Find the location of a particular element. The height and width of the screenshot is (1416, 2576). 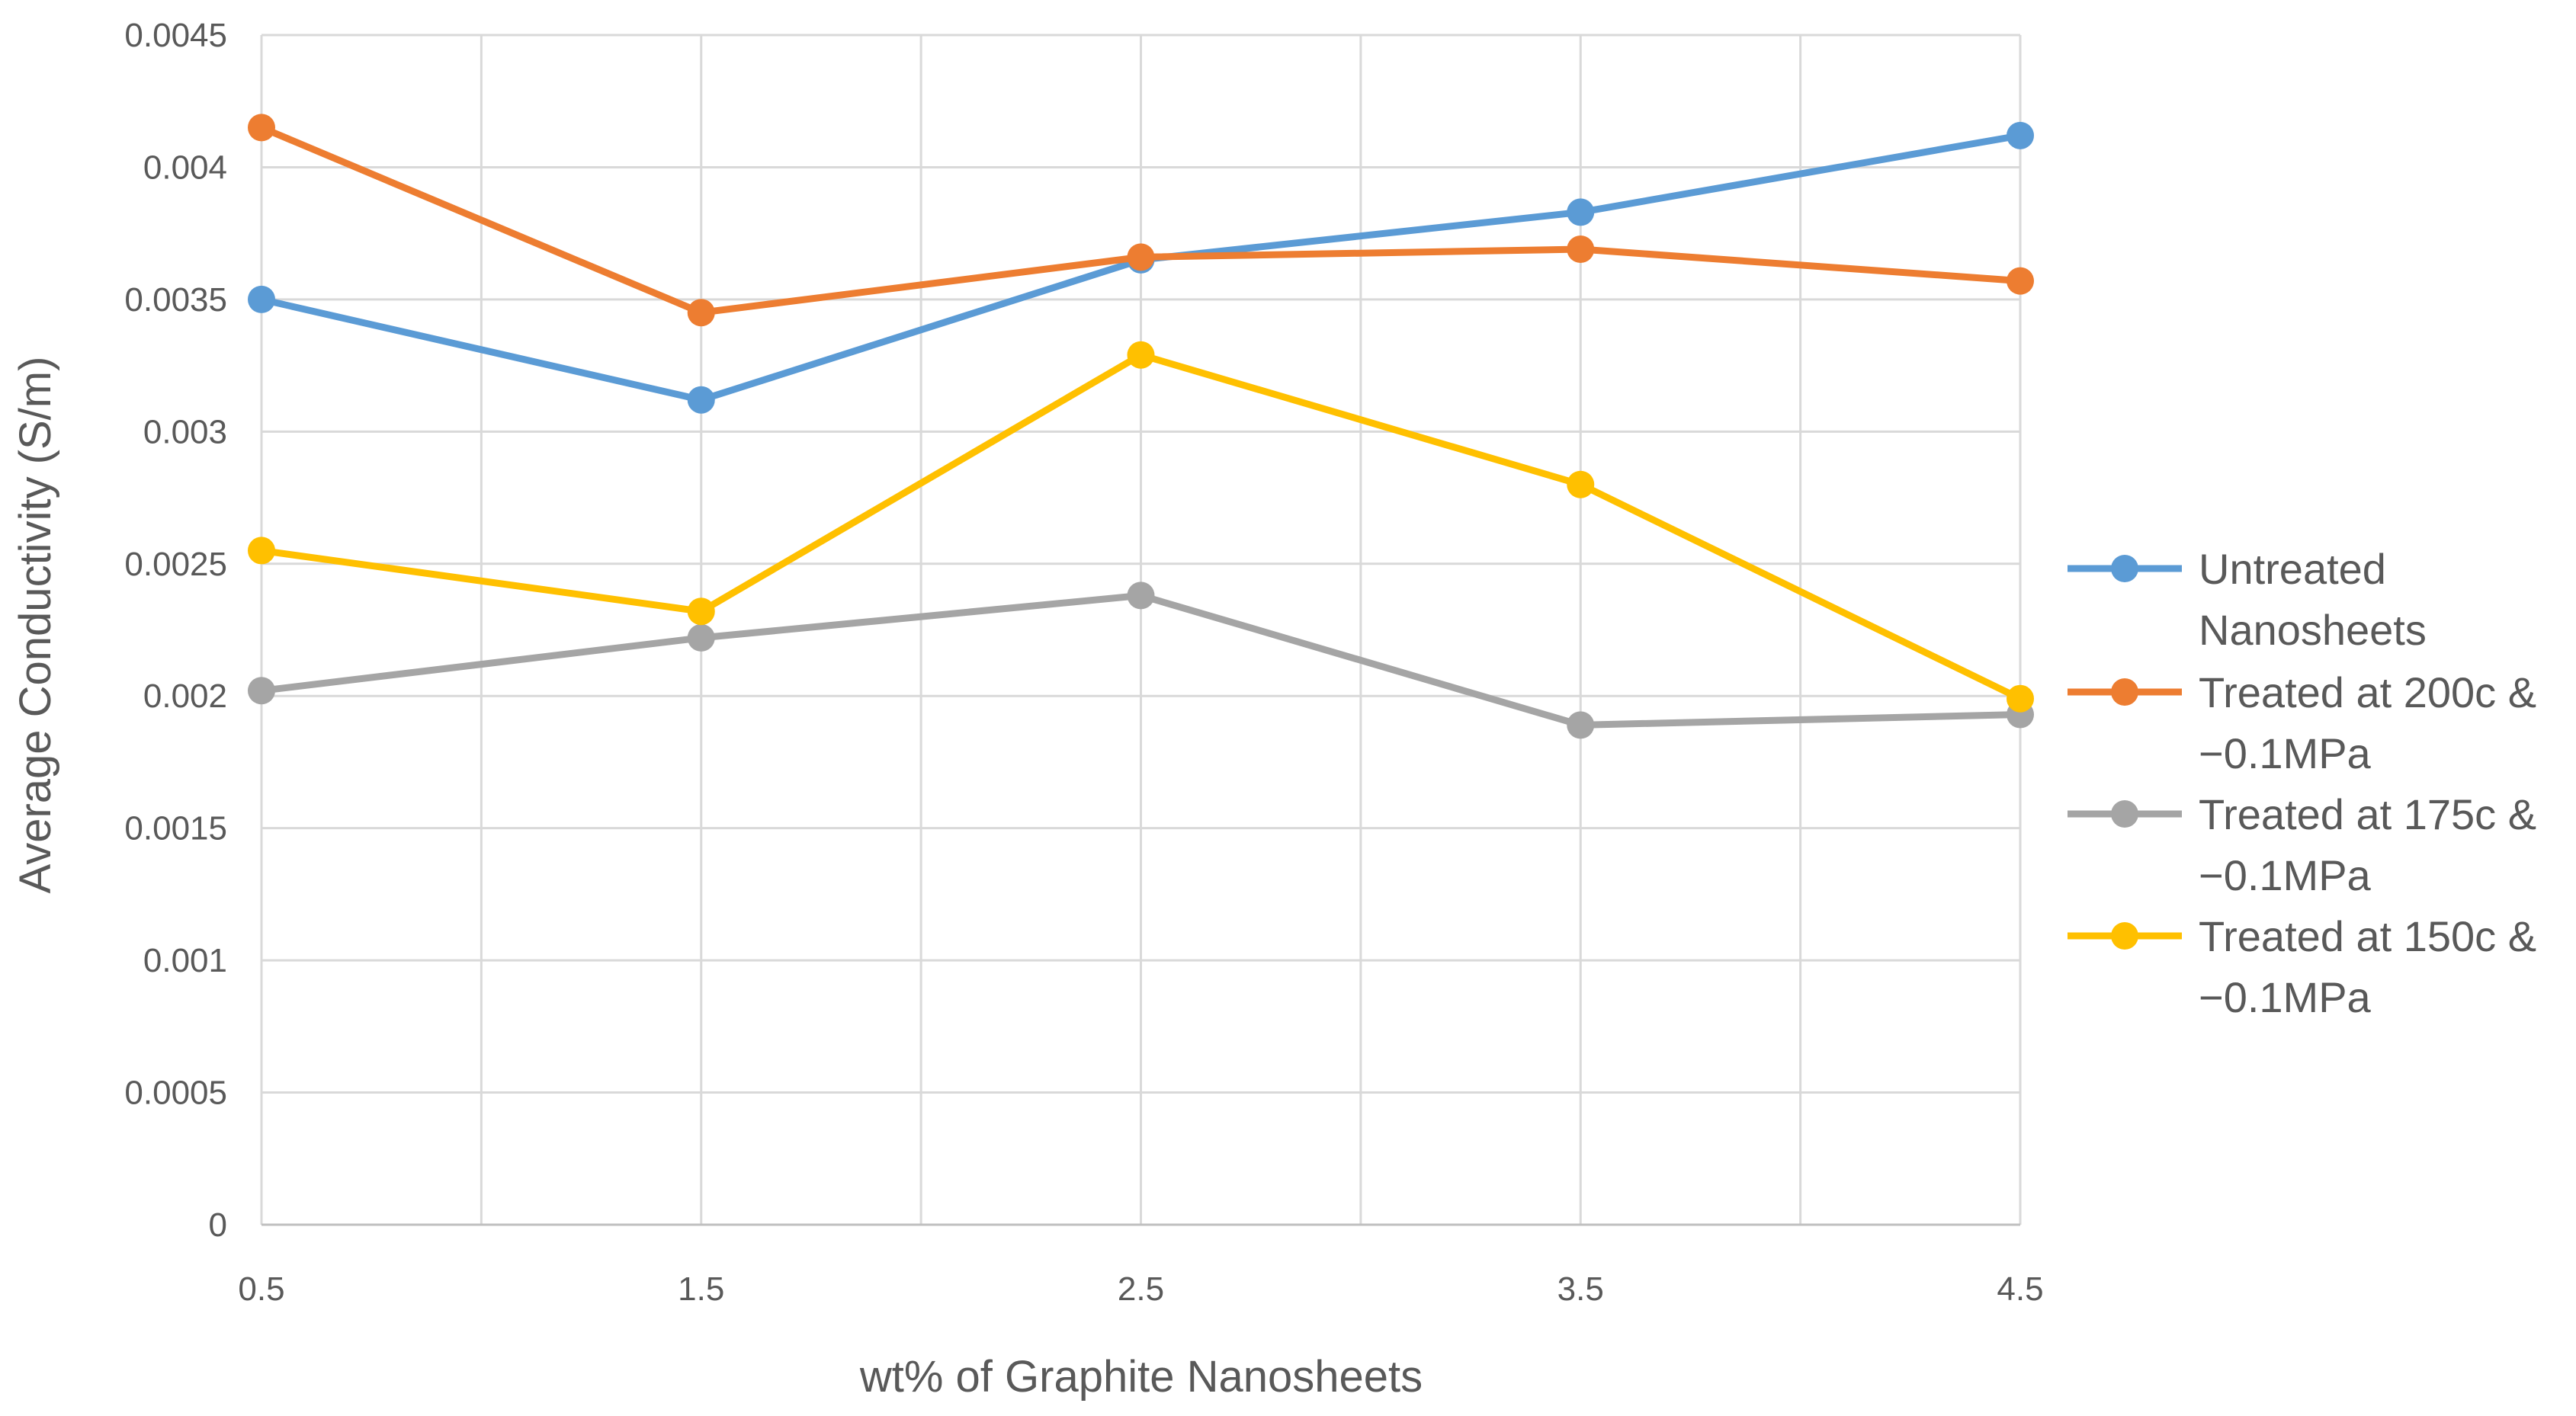

y-tick-label: 0.001 is located at coordinates (185, 960).